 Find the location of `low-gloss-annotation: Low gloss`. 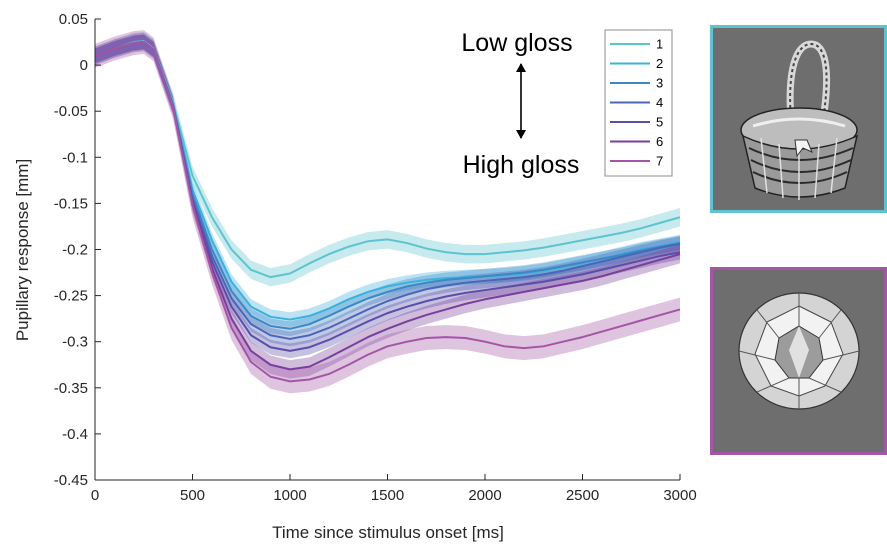

low-gloss-annotation: Low gloss is located at coordinates (516, 43).